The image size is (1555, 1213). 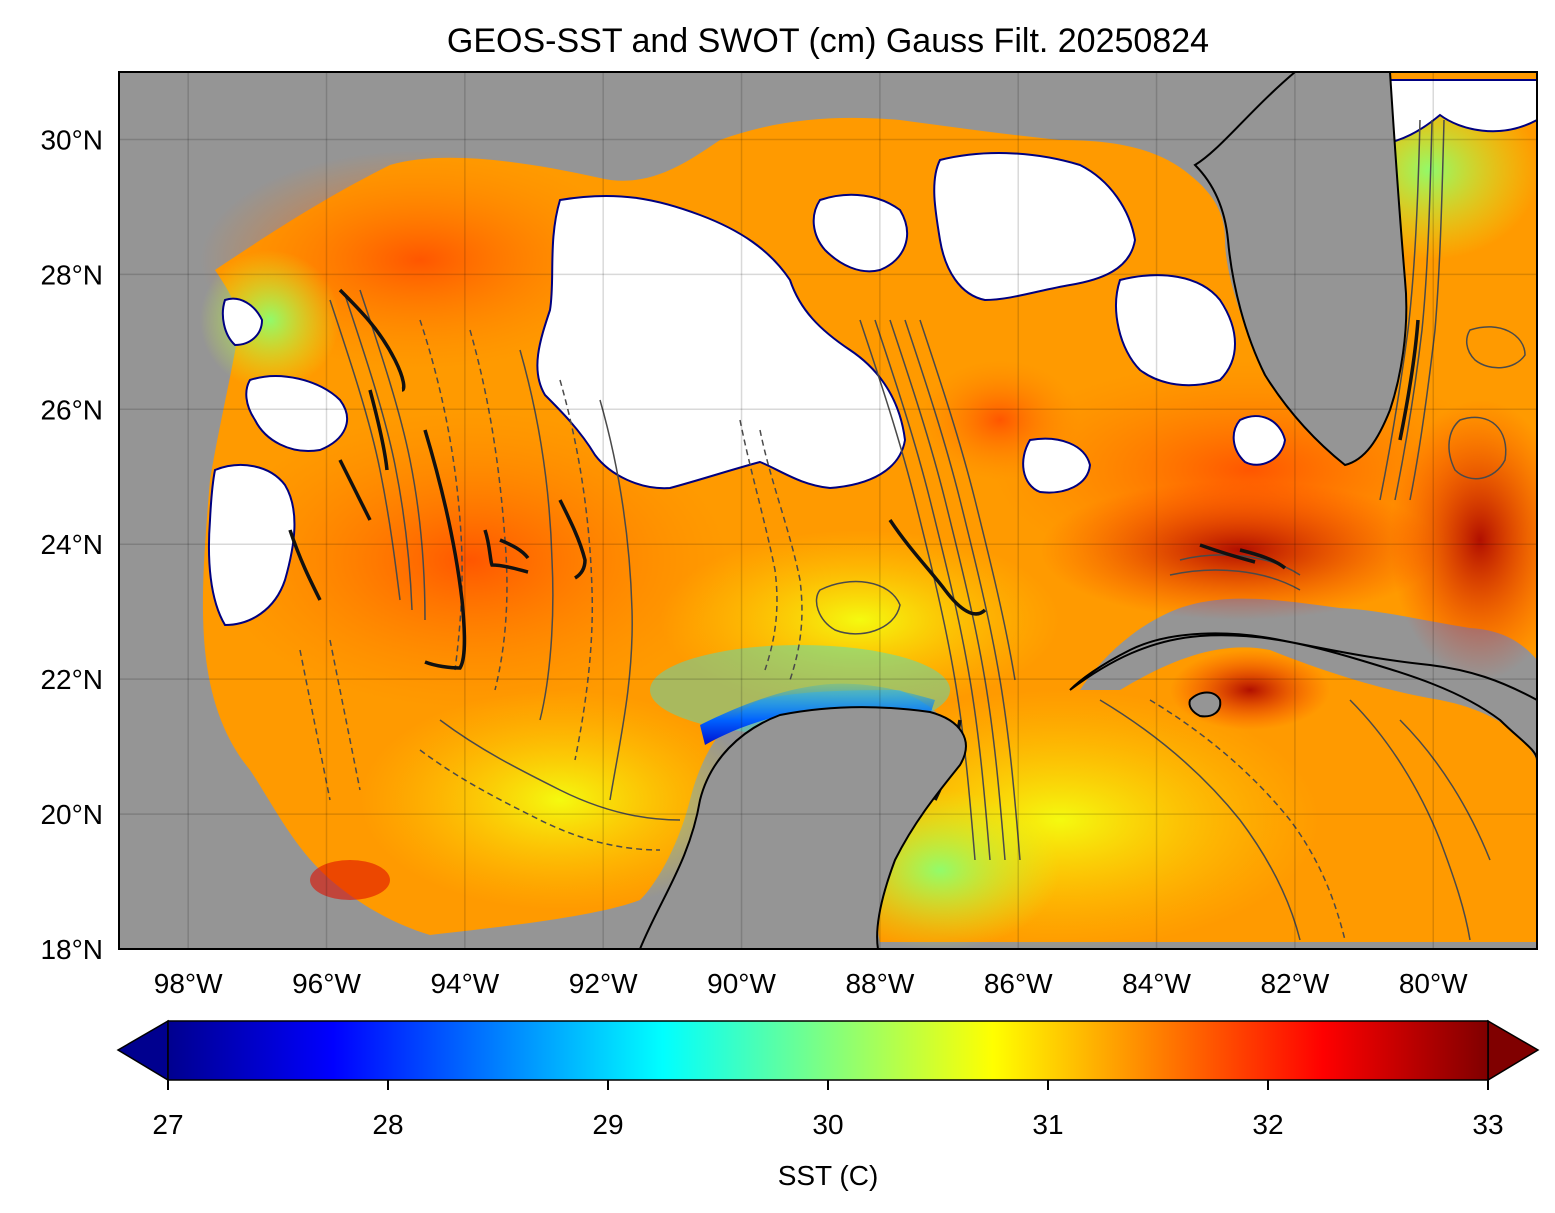 What do you see at coordinates (142, 1050) in the screenshot?
I see `colorbar-extend-low` at bounding box center [142, 1050].